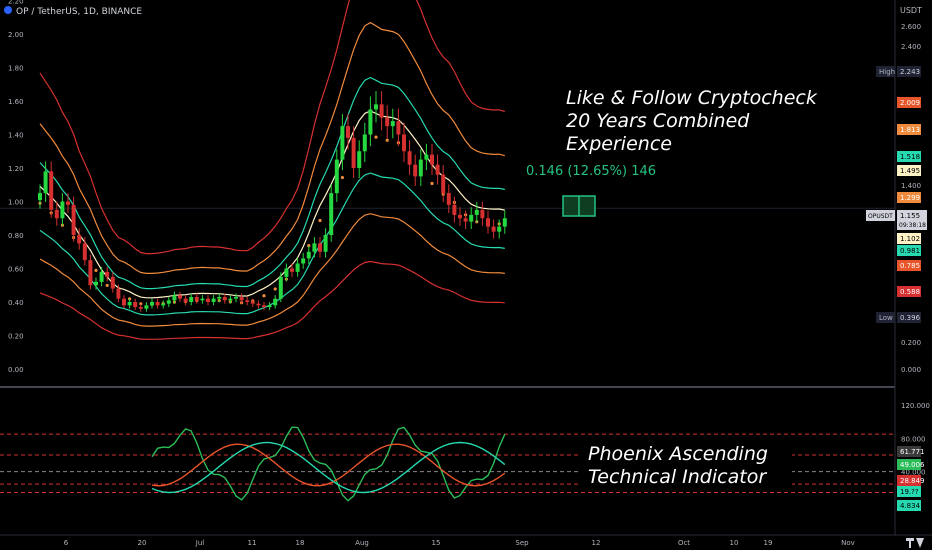  What do you see at coordinates (328, 467) in the screenshot?
I see `oscillator-slow-line` at bounding box center [328, 467].